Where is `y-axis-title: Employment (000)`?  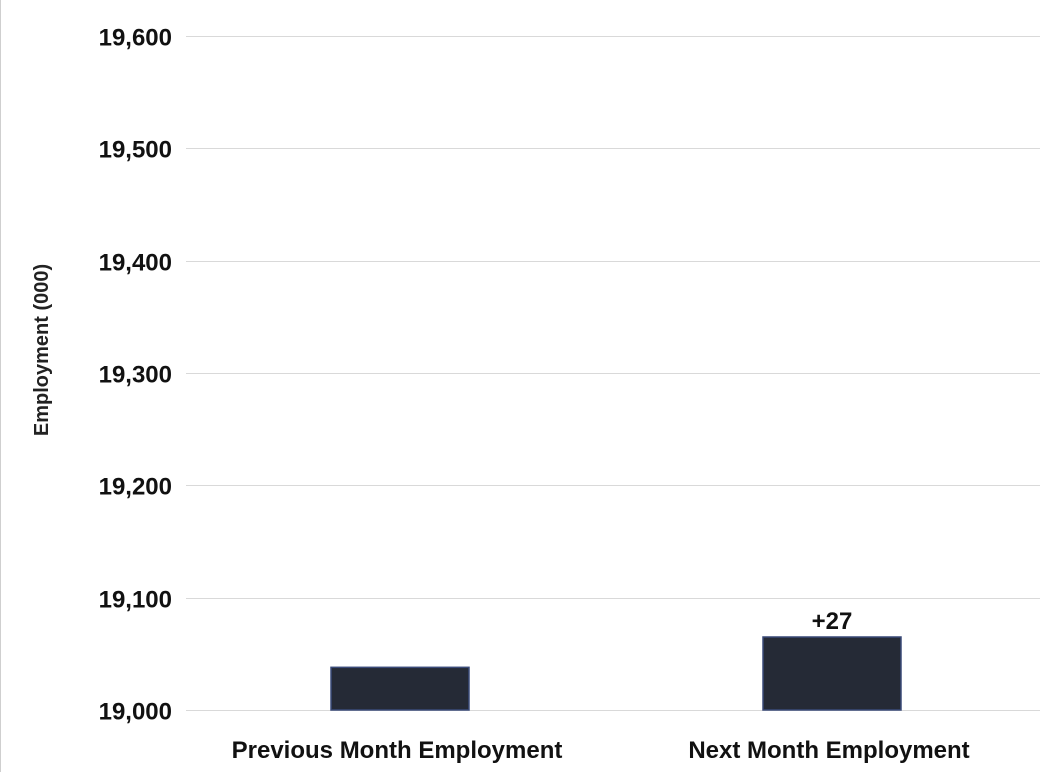
y-axis-title: Employment (000) is located at coordinates (42, 350).